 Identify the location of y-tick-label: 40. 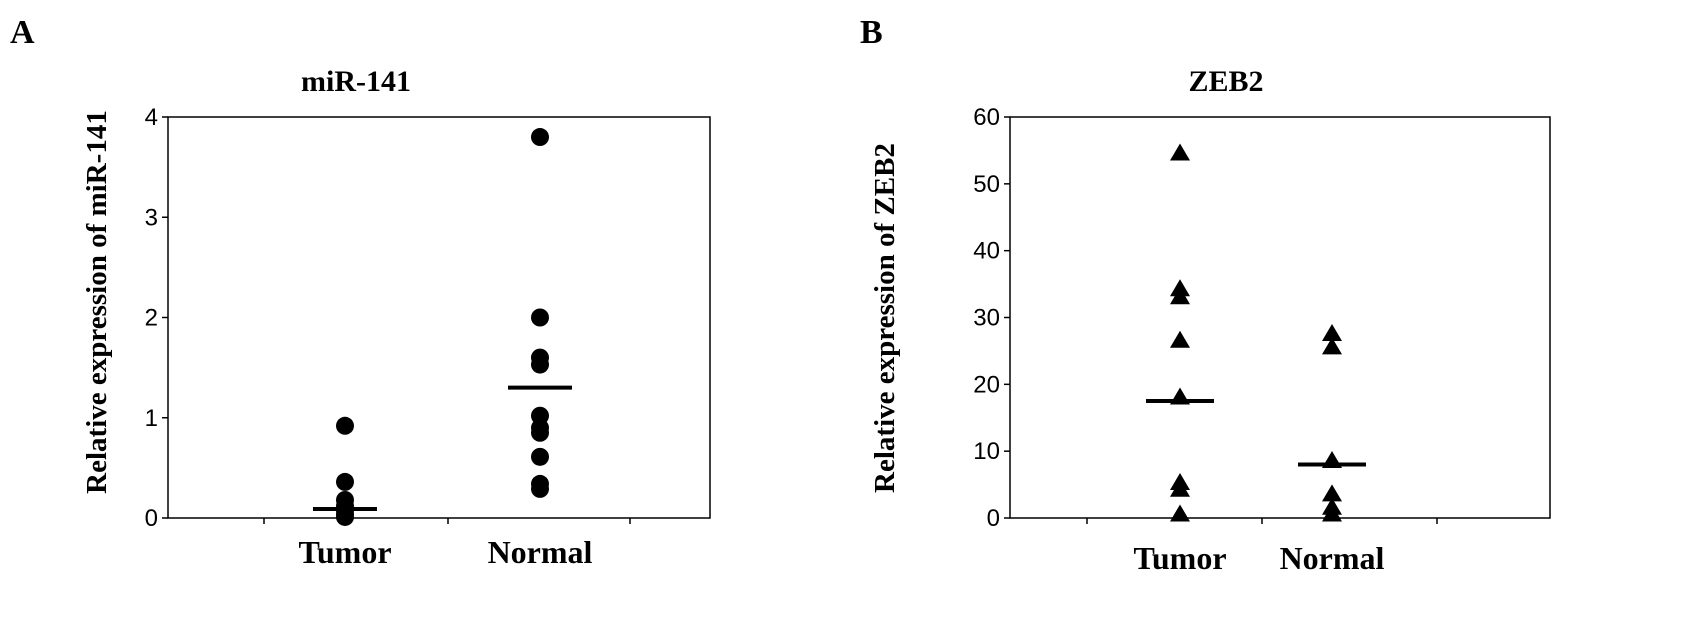
(986, 251).